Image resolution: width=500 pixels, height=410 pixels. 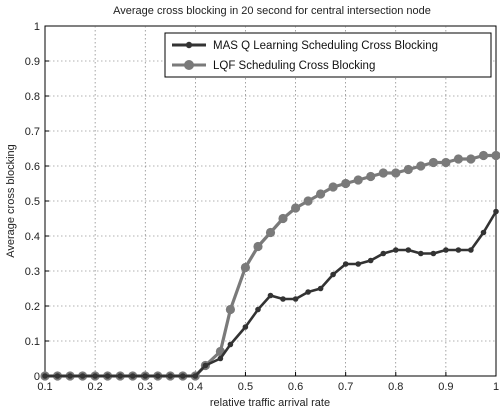 I want to click on y-tick-label: 0.2, so click(x=32, y=307).